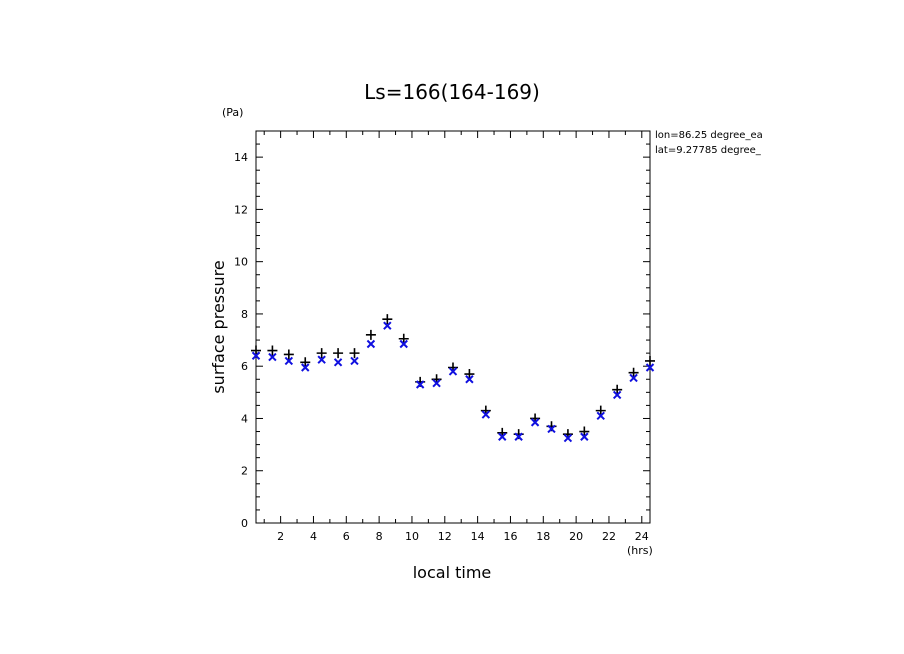  I want to click on y-tick-label: 0, so click(244, 523).